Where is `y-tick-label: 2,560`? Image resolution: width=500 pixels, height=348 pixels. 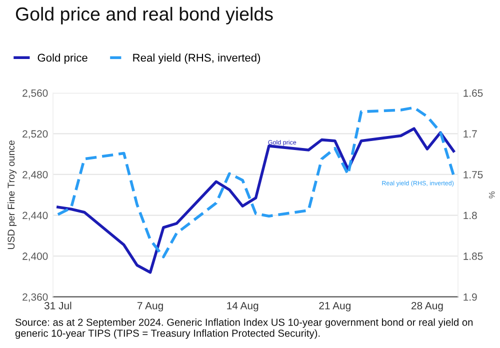
y-tick-label: 2,560 is located at coordinates (35, 93).